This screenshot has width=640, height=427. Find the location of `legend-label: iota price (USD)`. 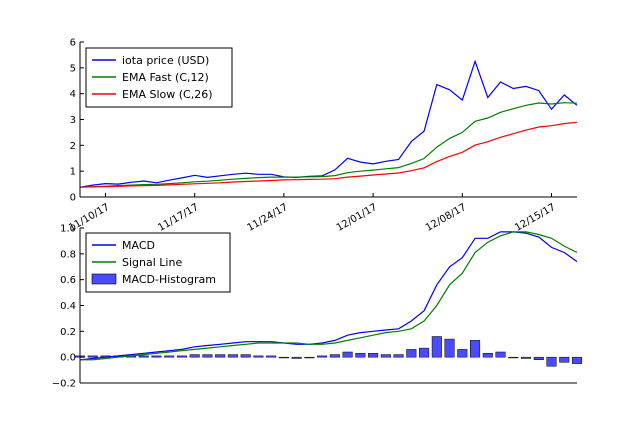

legend-label: iota price (USD) is located at coordinates (165, 60).